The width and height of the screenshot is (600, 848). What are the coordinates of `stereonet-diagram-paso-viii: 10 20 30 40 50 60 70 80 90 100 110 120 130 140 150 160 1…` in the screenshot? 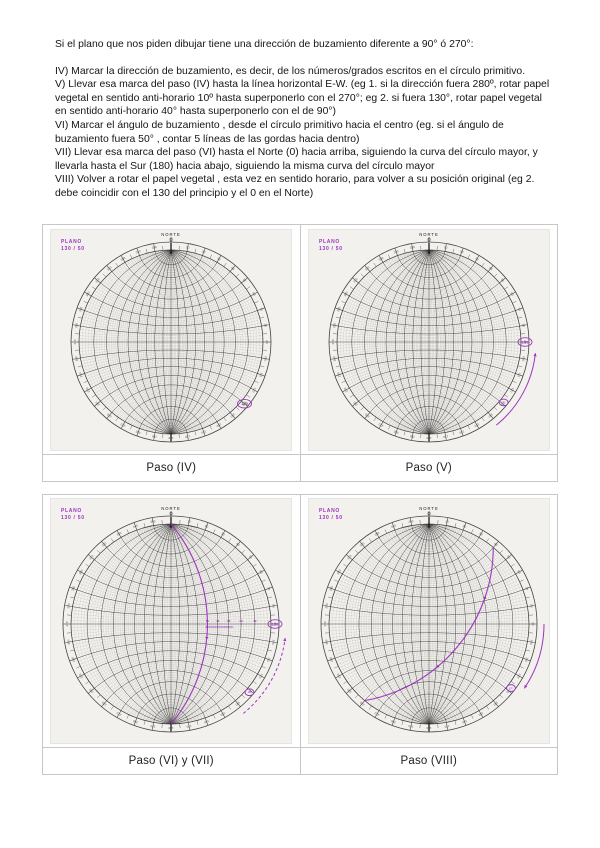 It's located at (432, 619).